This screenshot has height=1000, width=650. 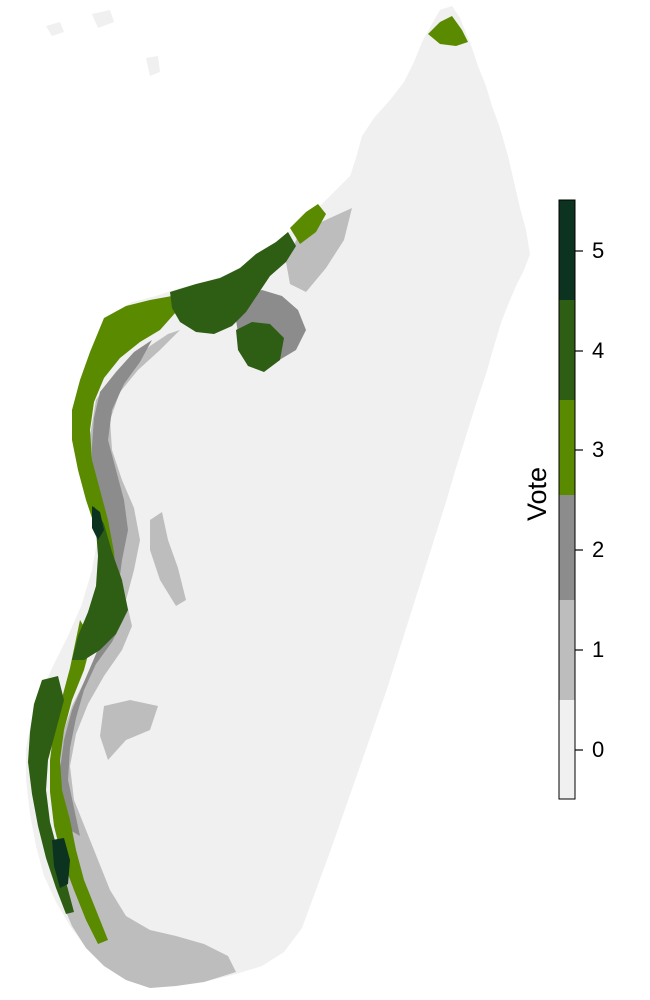 I want to click on zone-vote-4-west, so click(x=100, y=583).